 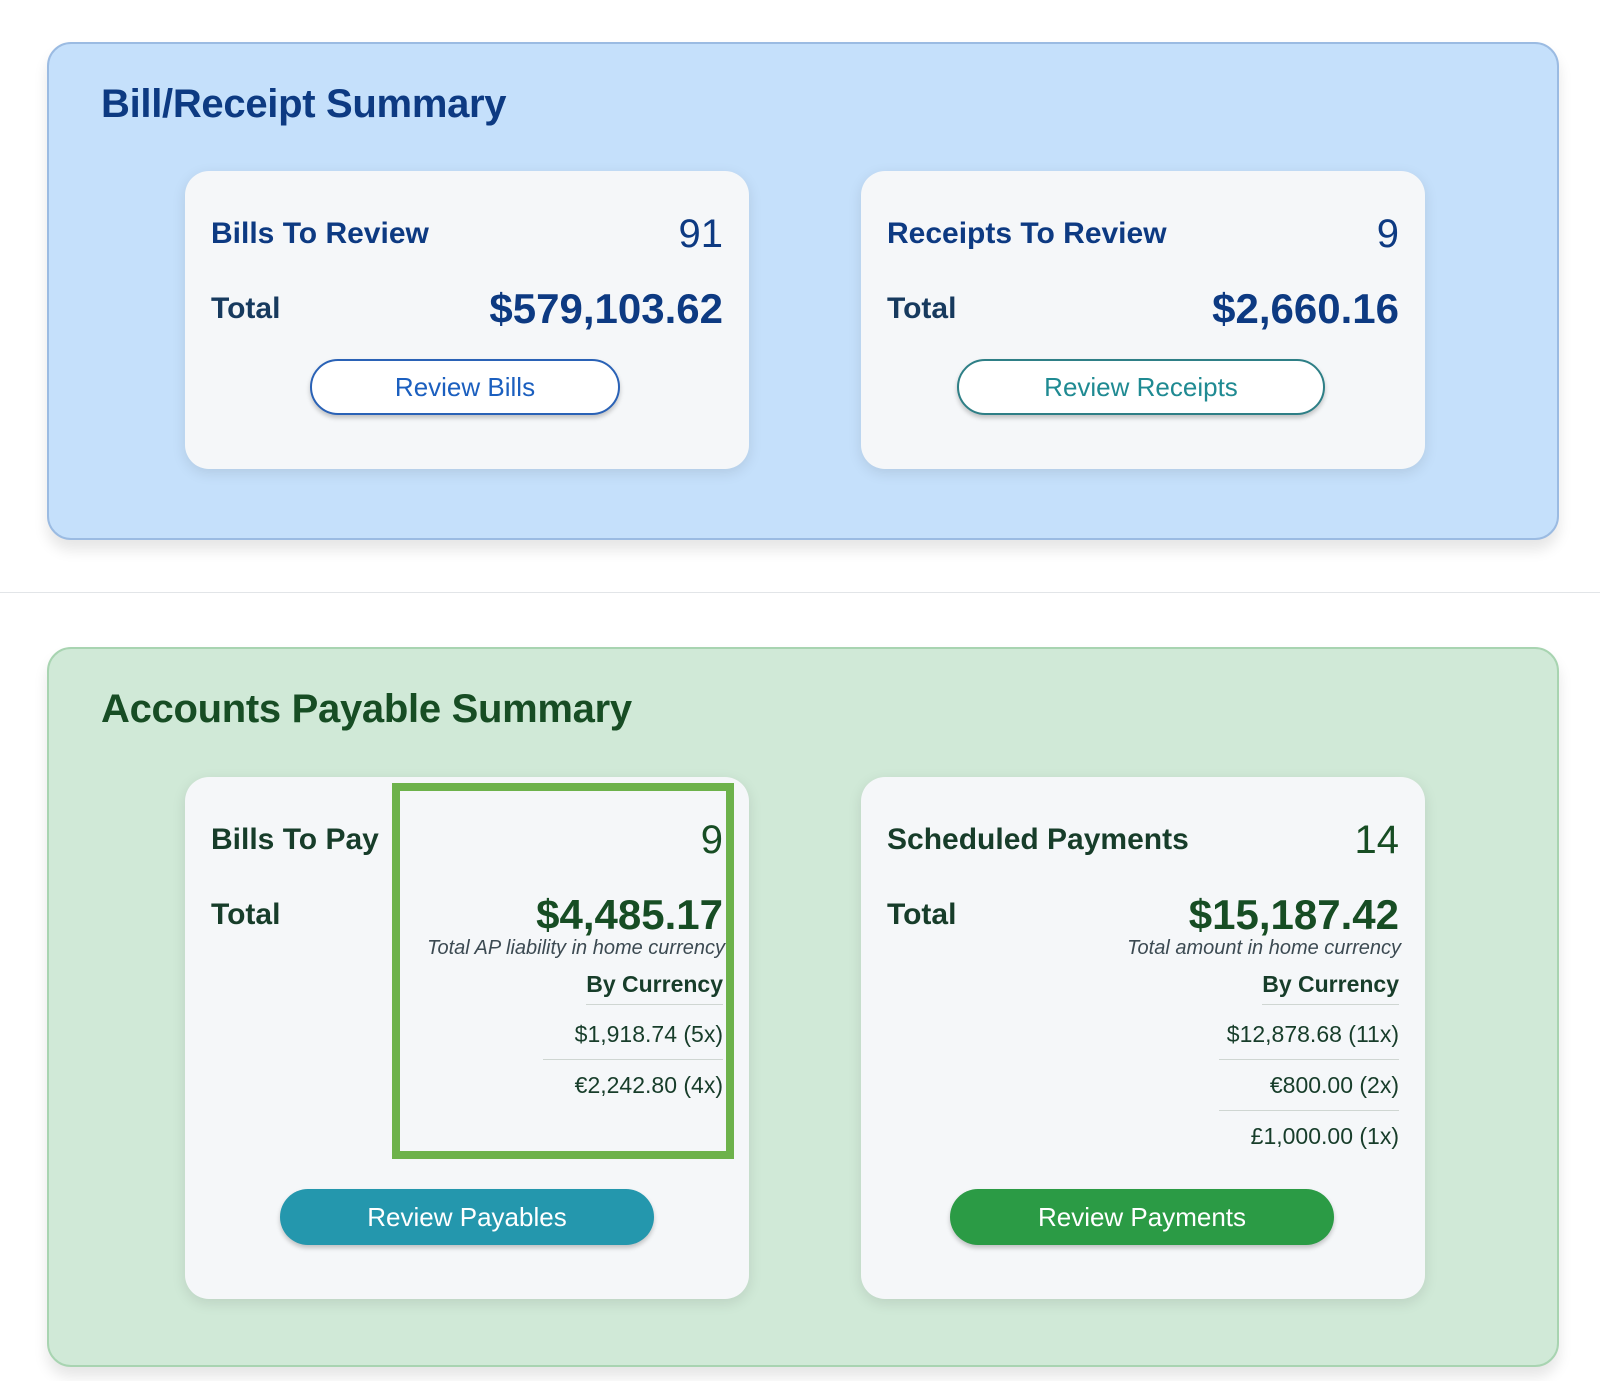 What do you see at coordinates (1324, 1136) in the screenshot?
I see `currency-item-gbp: £1,000.00 (1x)` at bounding box center [1324, 1136].